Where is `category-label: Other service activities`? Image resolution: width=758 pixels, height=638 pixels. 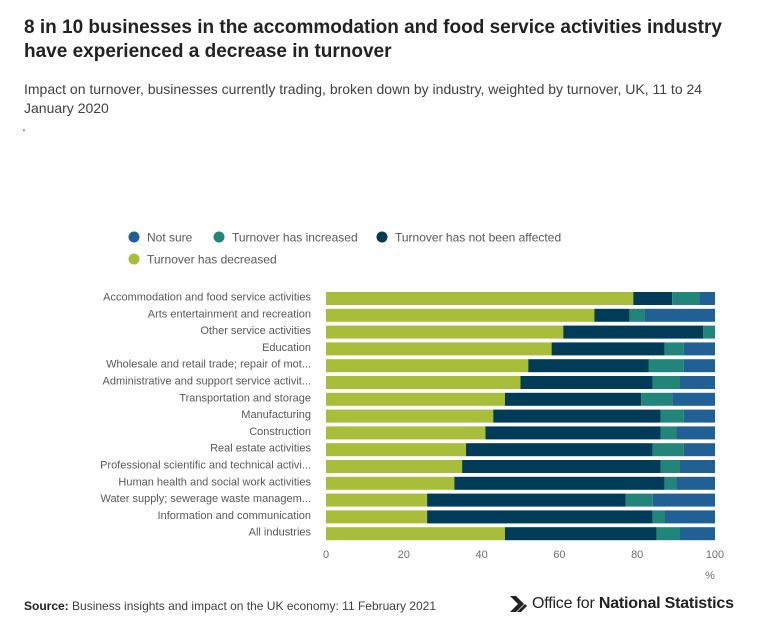 category-label: Other service activities is located at coordinates (255, 331).